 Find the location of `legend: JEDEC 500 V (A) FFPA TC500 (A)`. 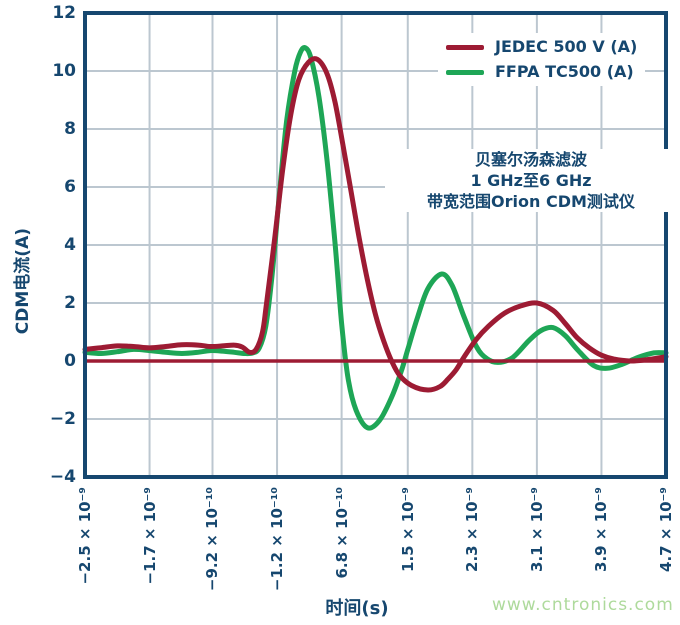

legend: JEDEC 500 V (A) FFPA TC500 (A) is located at coordinates (542, 59).